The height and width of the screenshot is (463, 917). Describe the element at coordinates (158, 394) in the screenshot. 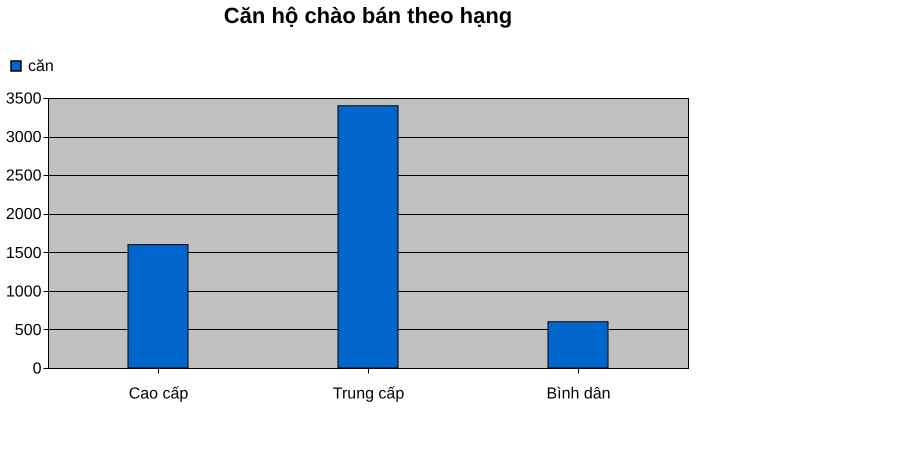

I see `x-tick-label: Cao cấp` at that location.